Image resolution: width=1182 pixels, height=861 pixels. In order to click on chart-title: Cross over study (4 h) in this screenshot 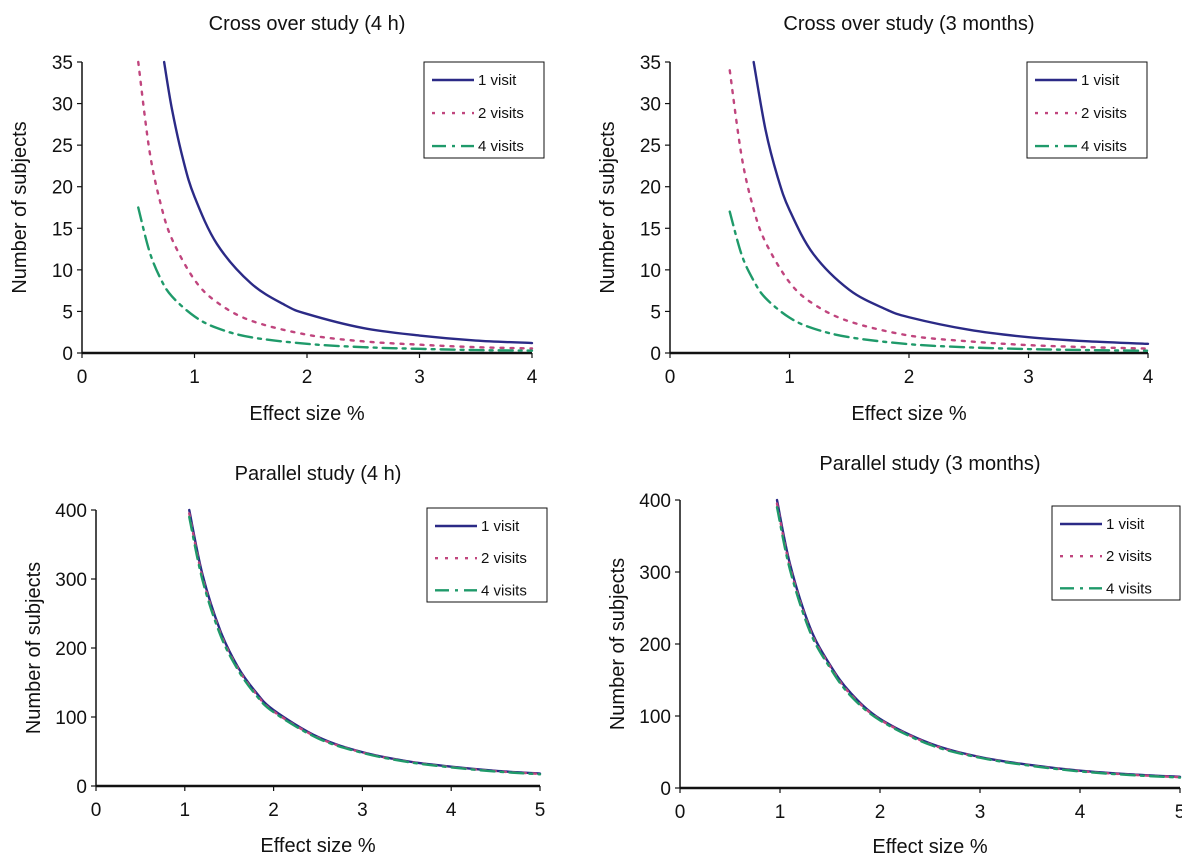, I will do `click(307, 24)`.